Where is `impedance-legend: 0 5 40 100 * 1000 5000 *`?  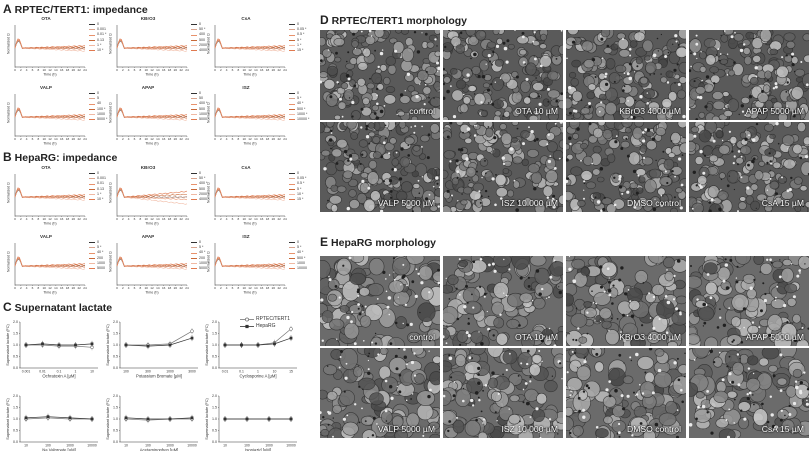 impedance-legend: 0 5 40 100 * 1000 5000 * is located at coordinates (98, 106).